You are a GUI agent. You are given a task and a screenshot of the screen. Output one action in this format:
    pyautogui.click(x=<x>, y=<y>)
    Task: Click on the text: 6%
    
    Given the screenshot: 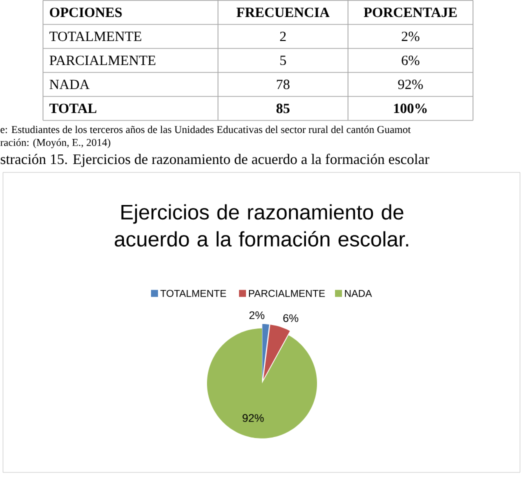 What is the action you would take?
    pyautogui.click(x=411, y=60)
    